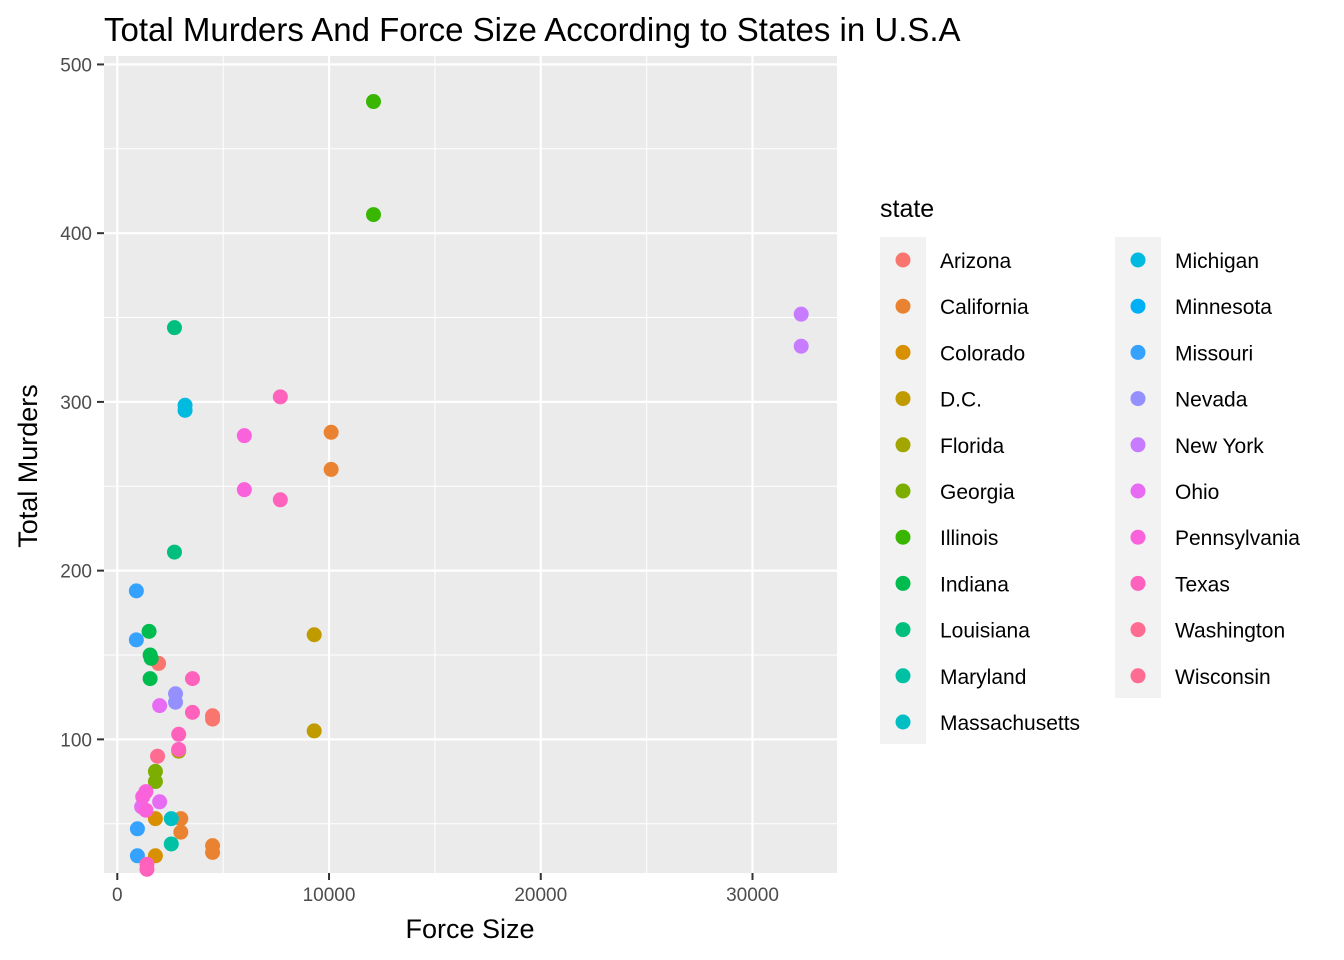 This screenshot has width=1344, height=960. What do you see at coordinates (1202, 584) in the screenshot?
I see `legend-label: Texas` at bounding box center [1202, 584].